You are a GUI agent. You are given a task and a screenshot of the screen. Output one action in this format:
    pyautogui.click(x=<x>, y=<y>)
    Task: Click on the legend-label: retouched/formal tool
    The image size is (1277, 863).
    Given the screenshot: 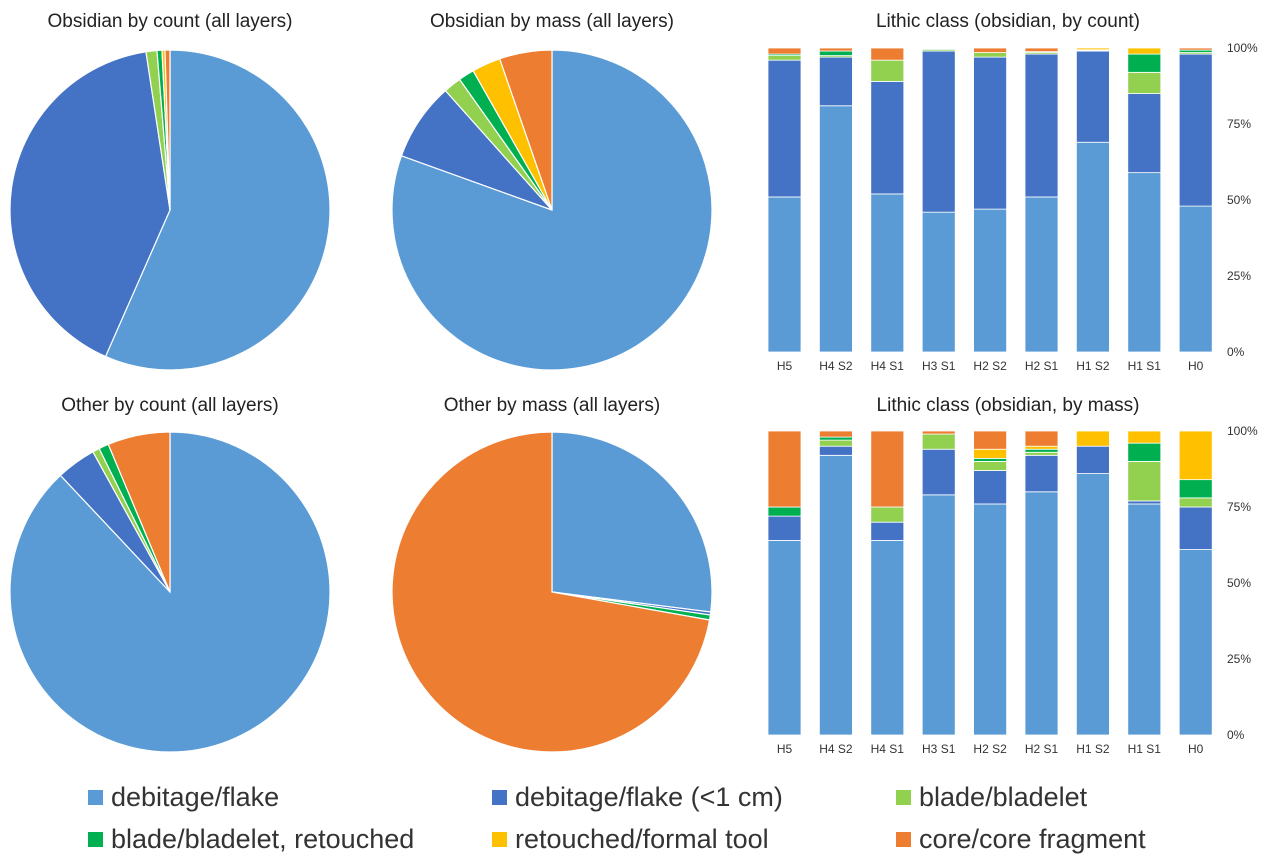 What is the action you would take?
    pyautogui.click(x=642, y=839)
    